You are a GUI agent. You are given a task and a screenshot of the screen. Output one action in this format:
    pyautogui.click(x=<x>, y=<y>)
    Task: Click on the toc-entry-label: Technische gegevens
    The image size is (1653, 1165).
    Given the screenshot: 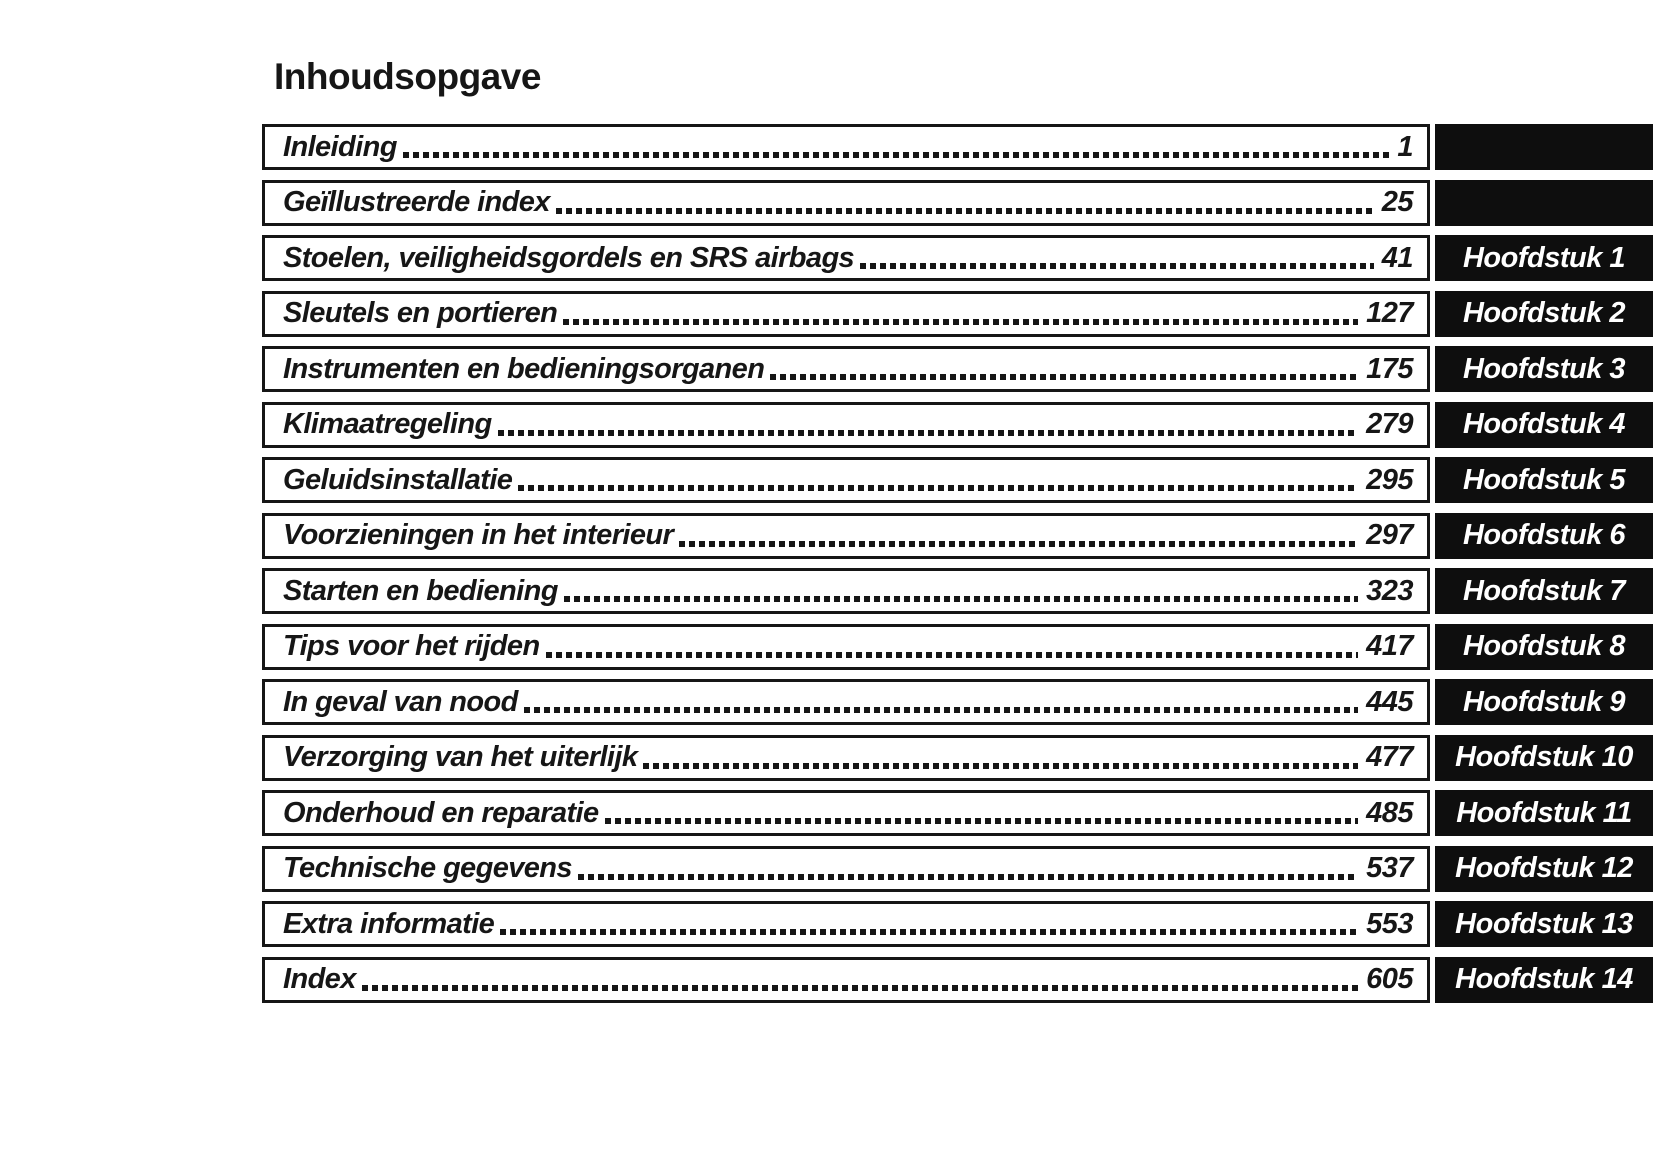 What is the action you would take?
    pyautogui.click(x=428, y=868)
    